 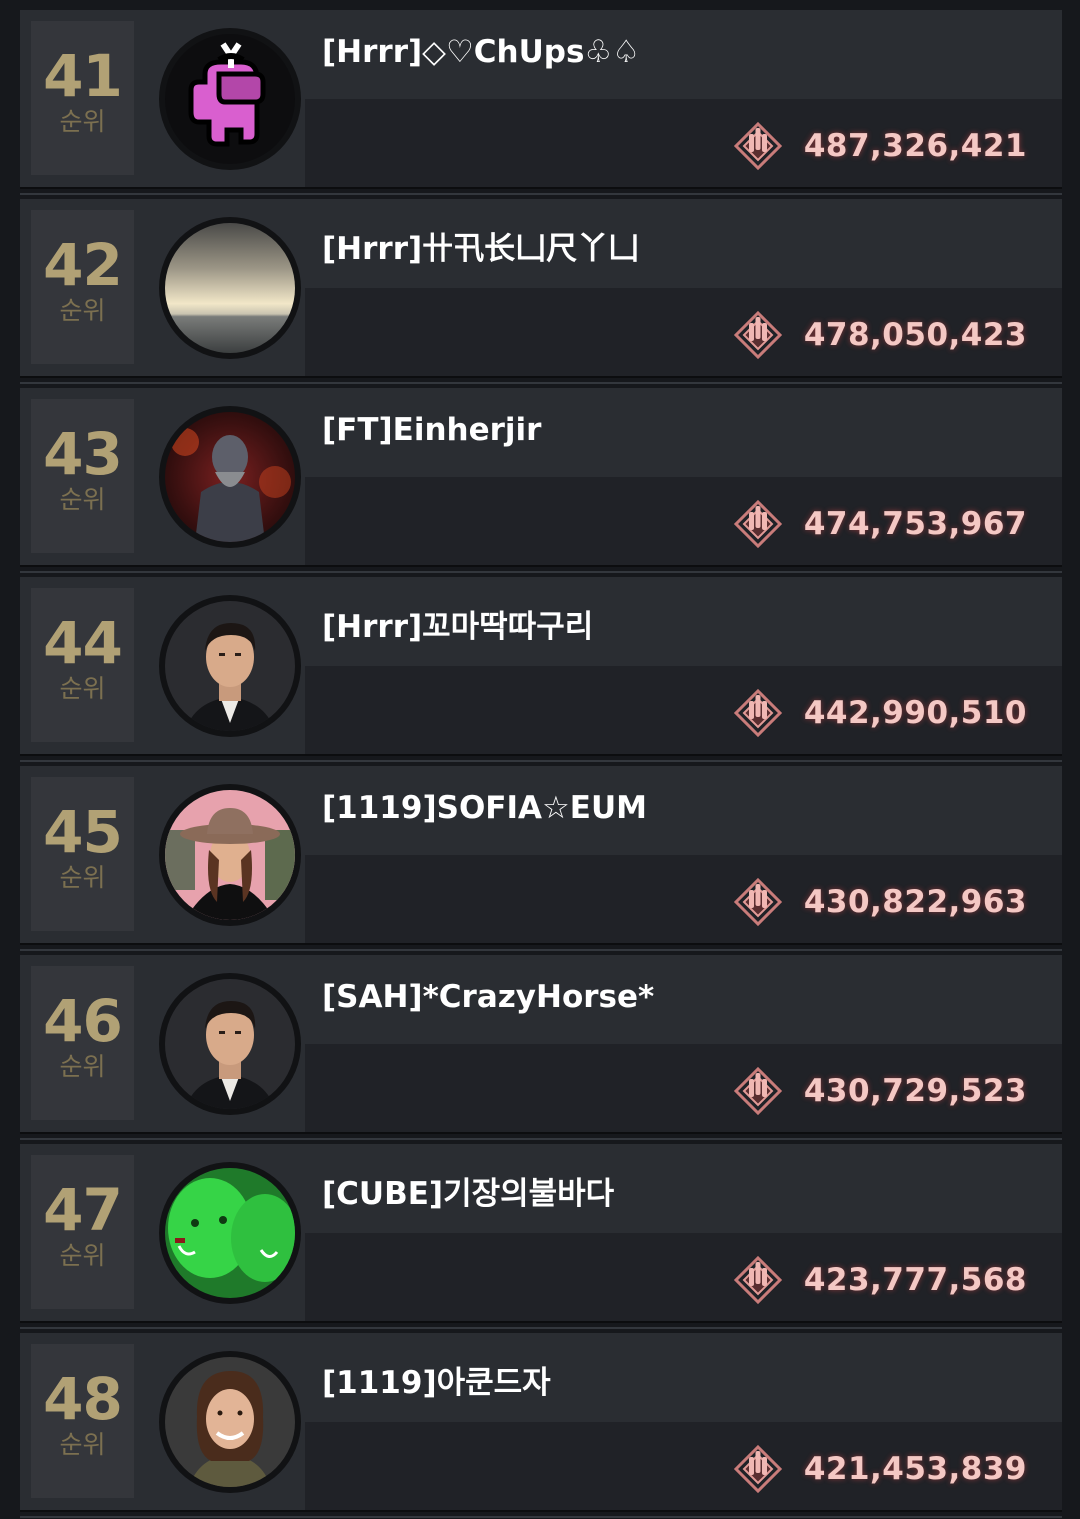 I want to click on ocean-sky-avatar, so click(x=230, y=288).